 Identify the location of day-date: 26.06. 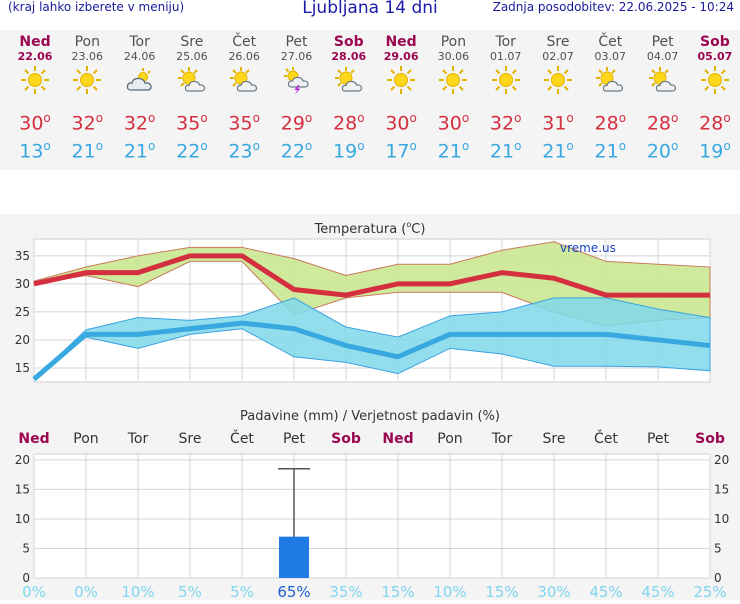
(244, 56).